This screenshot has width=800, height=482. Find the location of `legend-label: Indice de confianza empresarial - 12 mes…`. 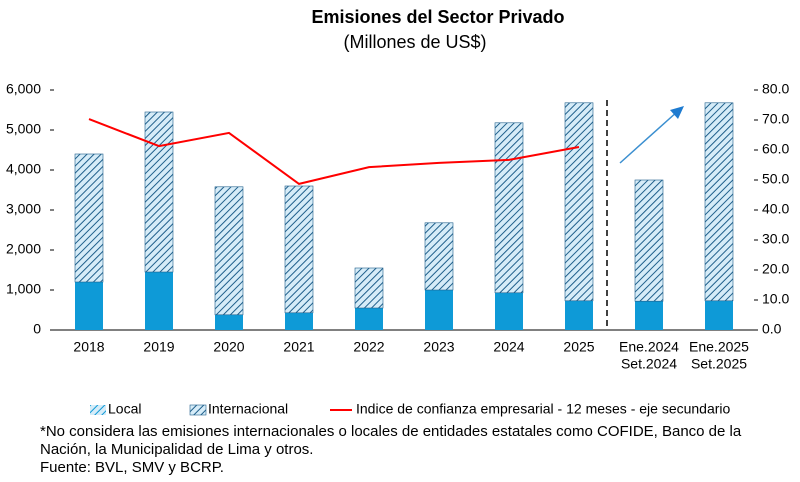

legend-label: Indice de confianza empresarial - 12 mes… is located at coordinates (543, 409).